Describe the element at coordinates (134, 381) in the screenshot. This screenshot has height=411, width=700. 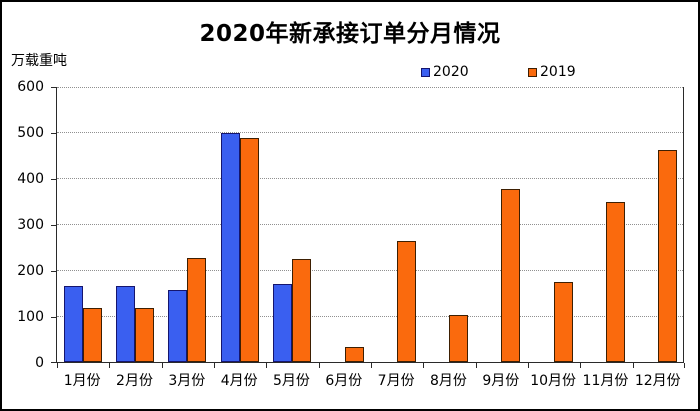
I see `x-axis-label-2月份: 2月份` at that location.